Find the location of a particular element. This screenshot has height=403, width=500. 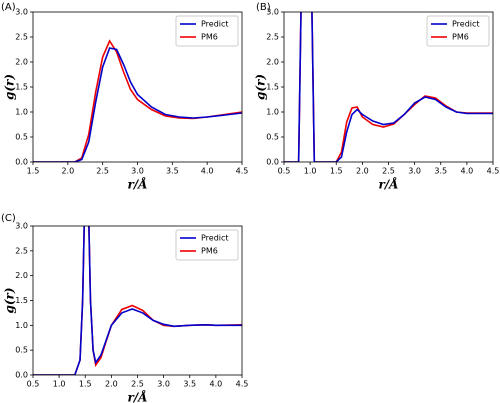

panel-label: (C) is located at coordinates (8, 218).